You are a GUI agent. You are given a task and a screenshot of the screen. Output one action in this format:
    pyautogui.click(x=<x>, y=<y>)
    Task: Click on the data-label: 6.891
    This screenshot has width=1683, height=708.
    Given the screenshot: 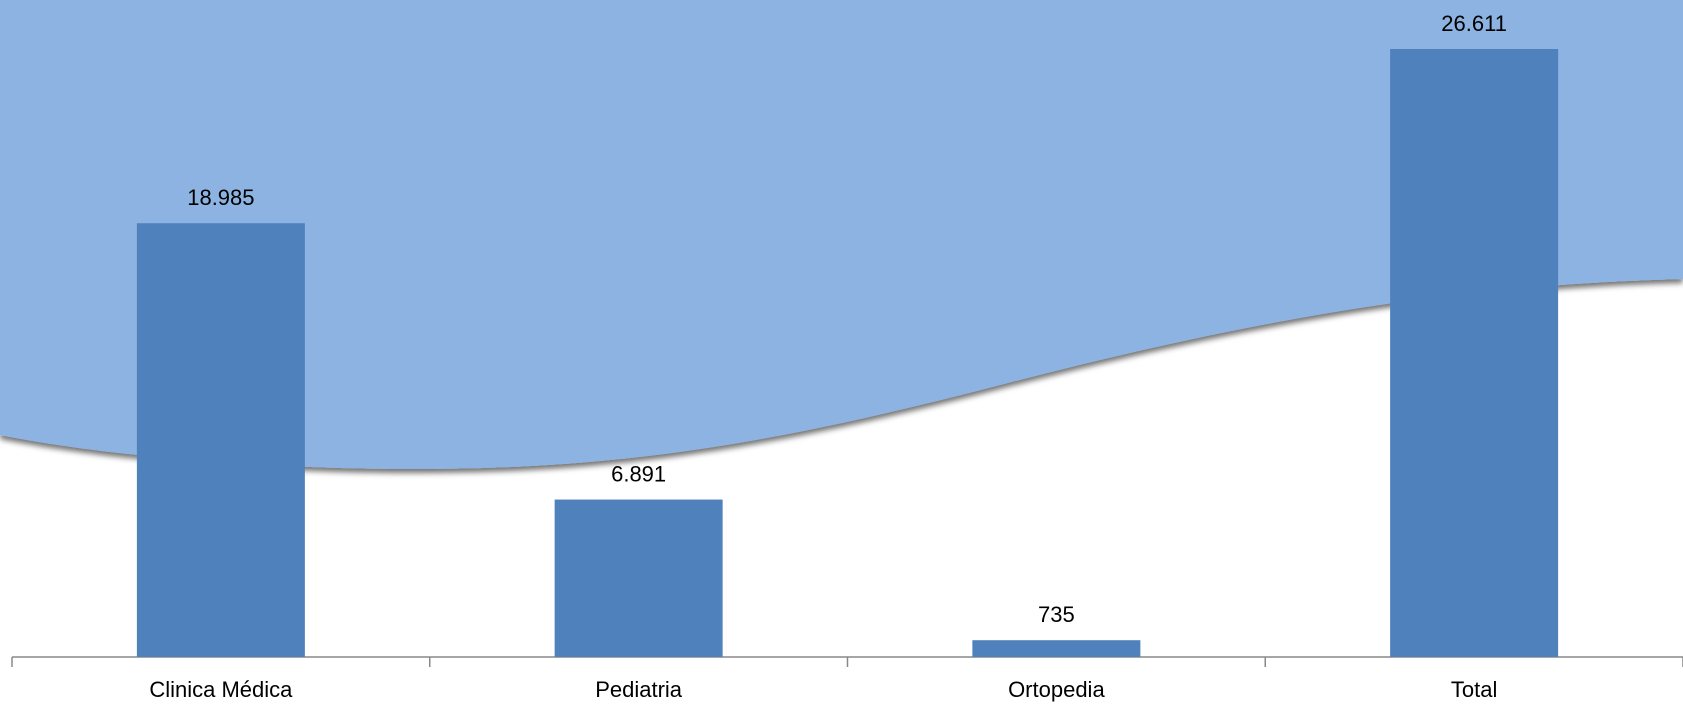 What is the action you would take?
    pyautogui.click(x=638, y=474)
    